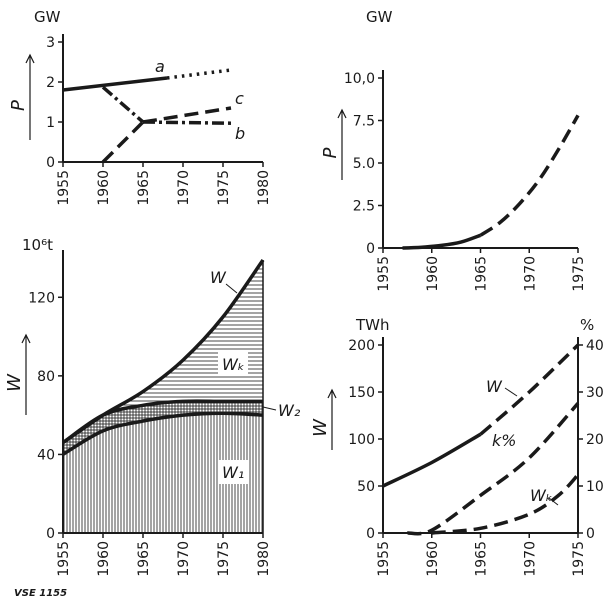 The image size is (607, 603). What do you see at coordinates (163, 473) in the screenshot?
I see `area-w1` at bounding box center [163, 473].